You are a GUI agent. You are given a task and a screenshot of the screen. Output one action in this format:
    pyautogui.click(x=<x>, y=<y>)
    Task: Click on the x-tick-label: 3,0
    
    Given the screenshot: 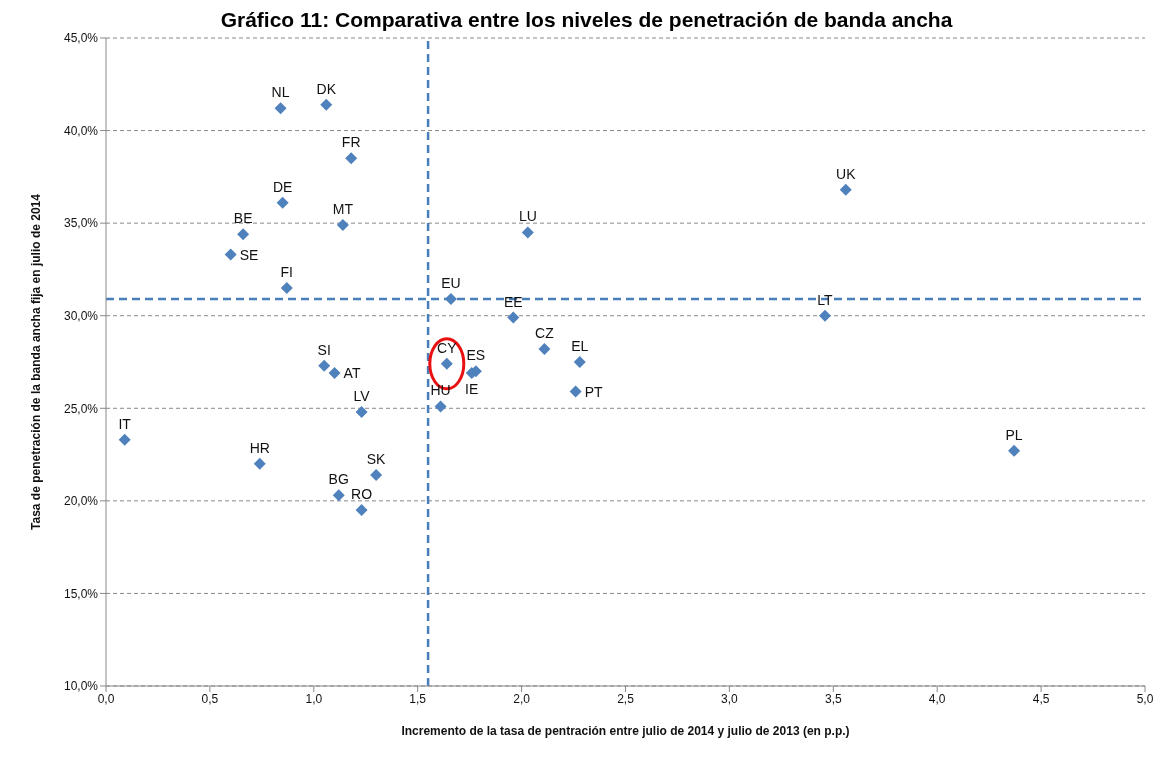 What is the action you would take?
    pyautogui.click(x=730, y=698)
    